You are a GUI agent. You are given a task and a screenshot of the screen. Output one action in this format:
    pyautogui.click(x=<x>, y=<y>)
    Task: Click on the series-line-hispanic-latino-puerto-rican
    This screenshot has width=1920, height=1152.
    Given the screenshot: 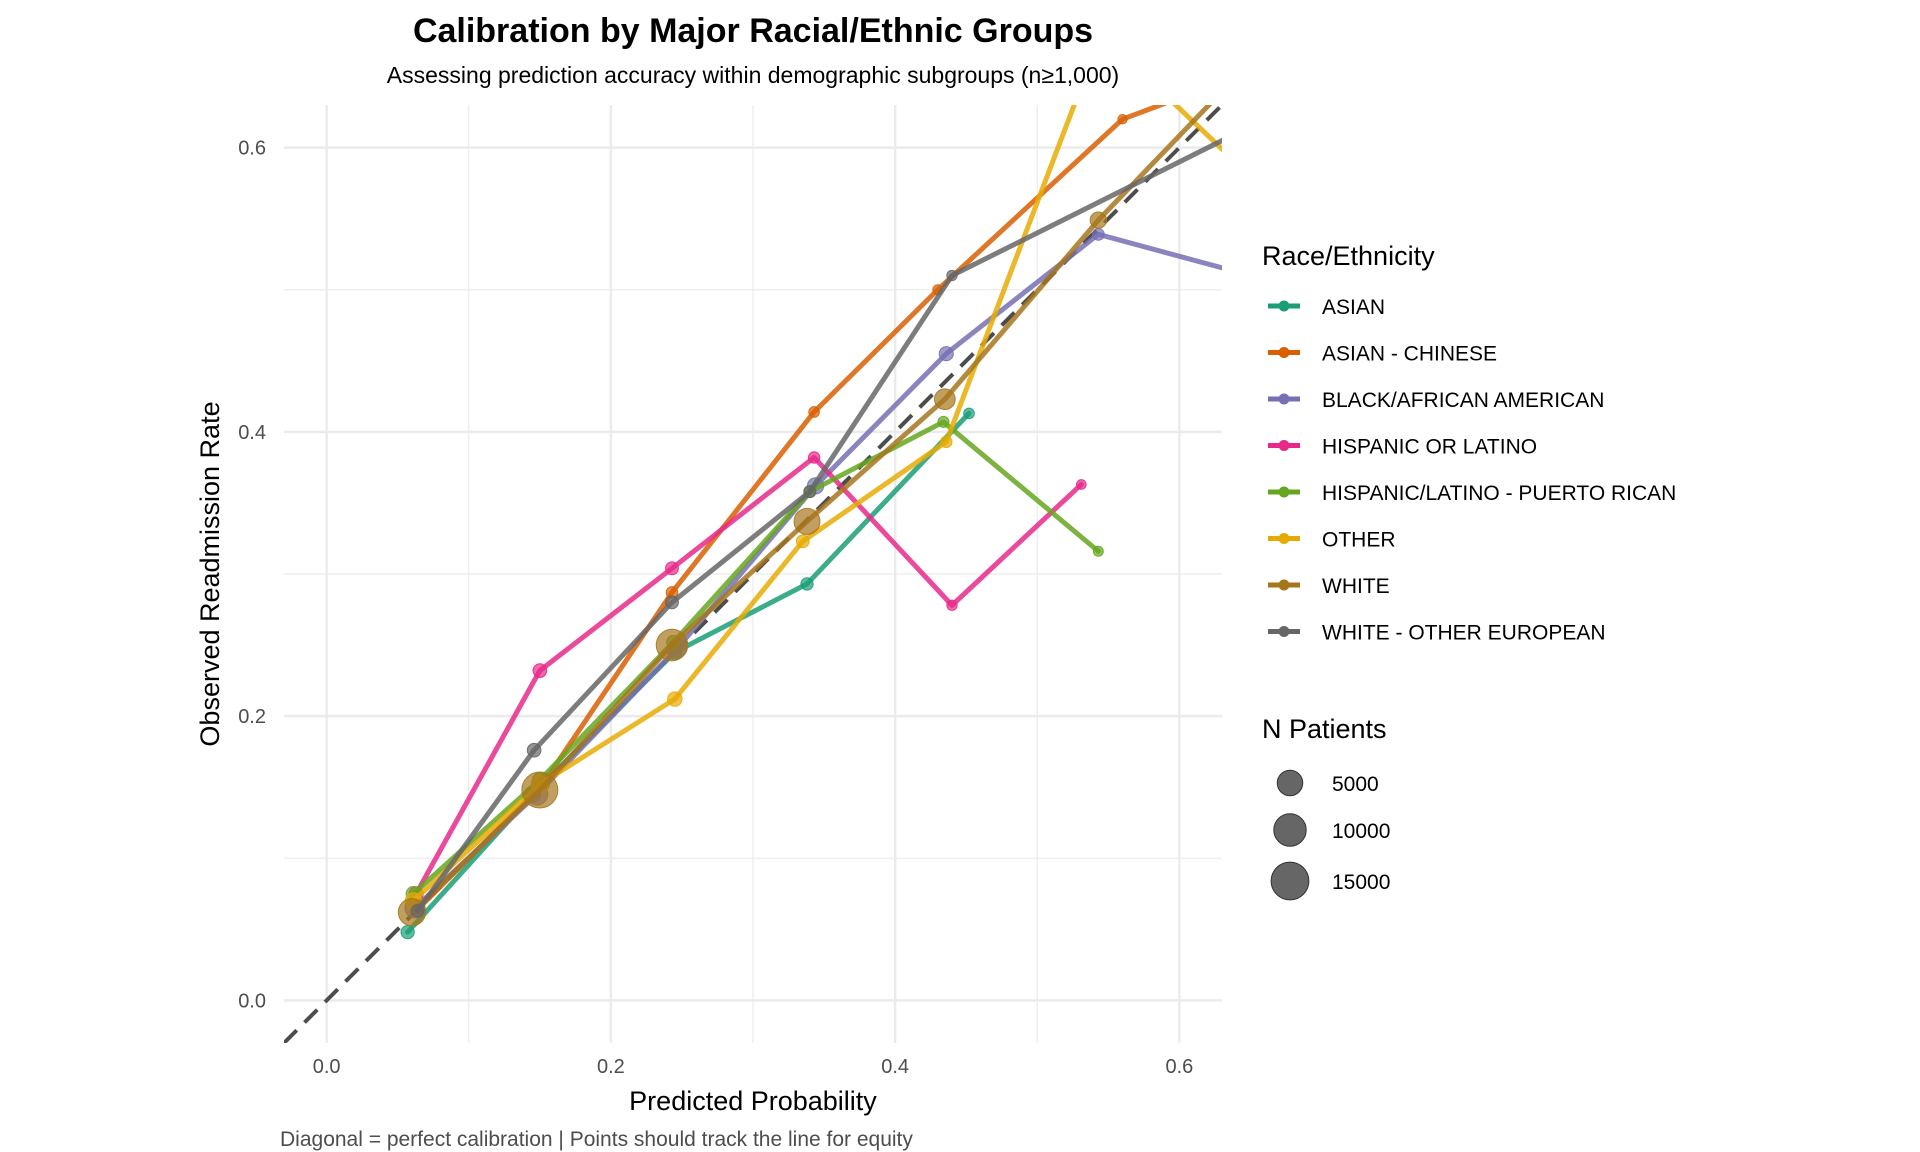 What is the action you would take?
    pyautogui.click(x=755, y=658)
    